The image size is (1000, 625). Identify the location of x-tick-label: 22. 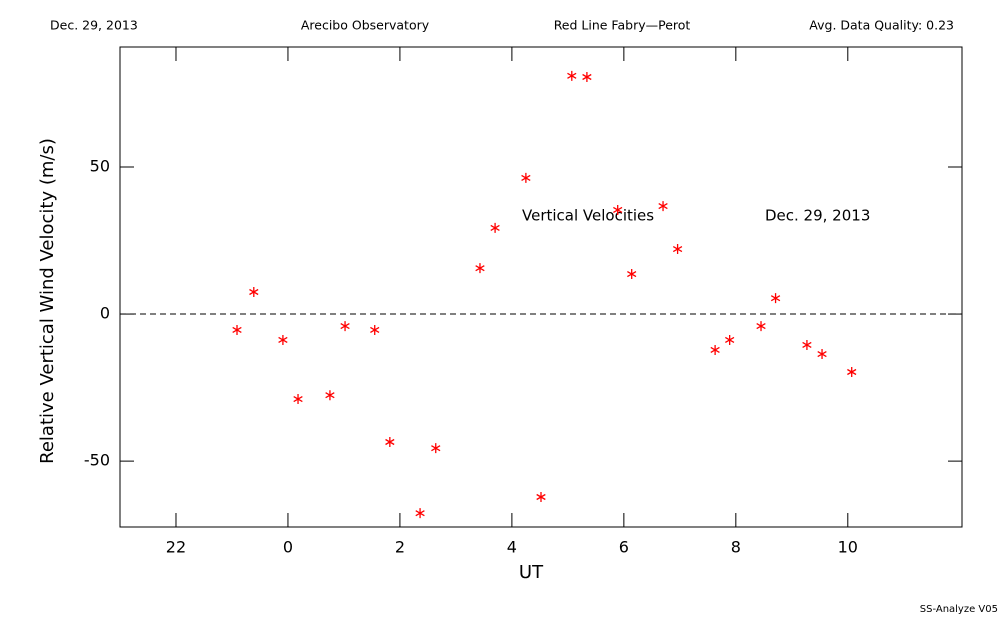
(176, 547).